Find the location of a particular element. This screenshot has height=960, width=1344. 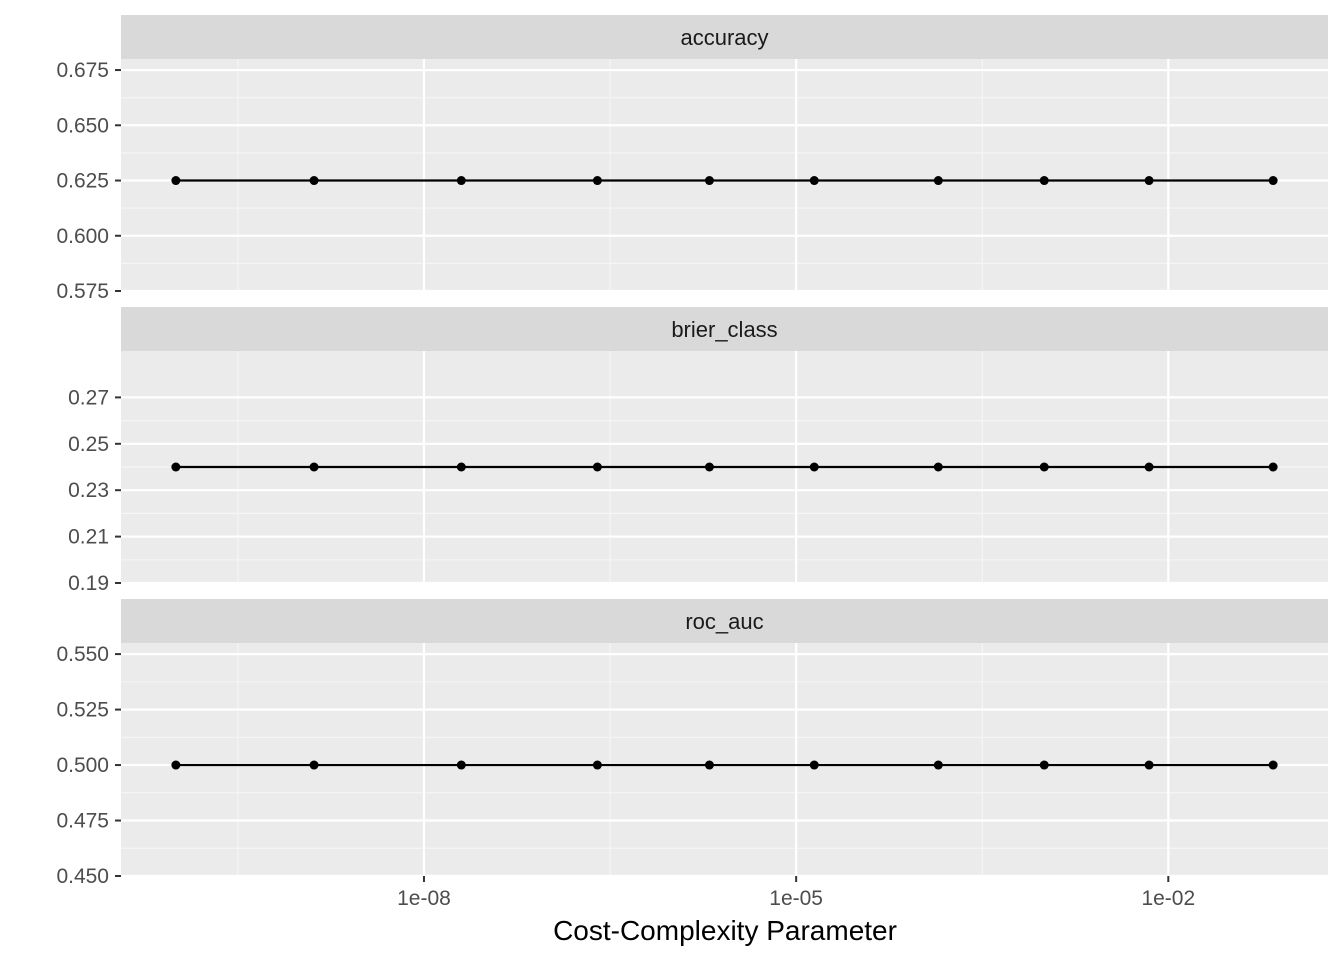

facet-strip-label: roc_auc is located at coordinates (724, 621).